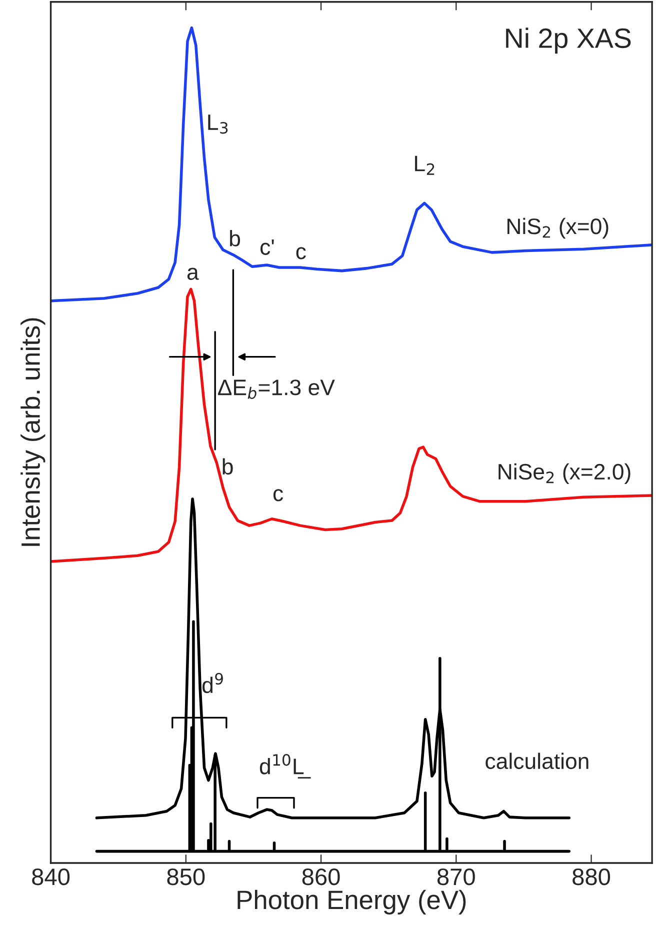 The width and height of the screenshot is (656, 936). Describe the element at coordinates (456, 877) in the screenshot. I see `x-tick-label: 870` at that location.